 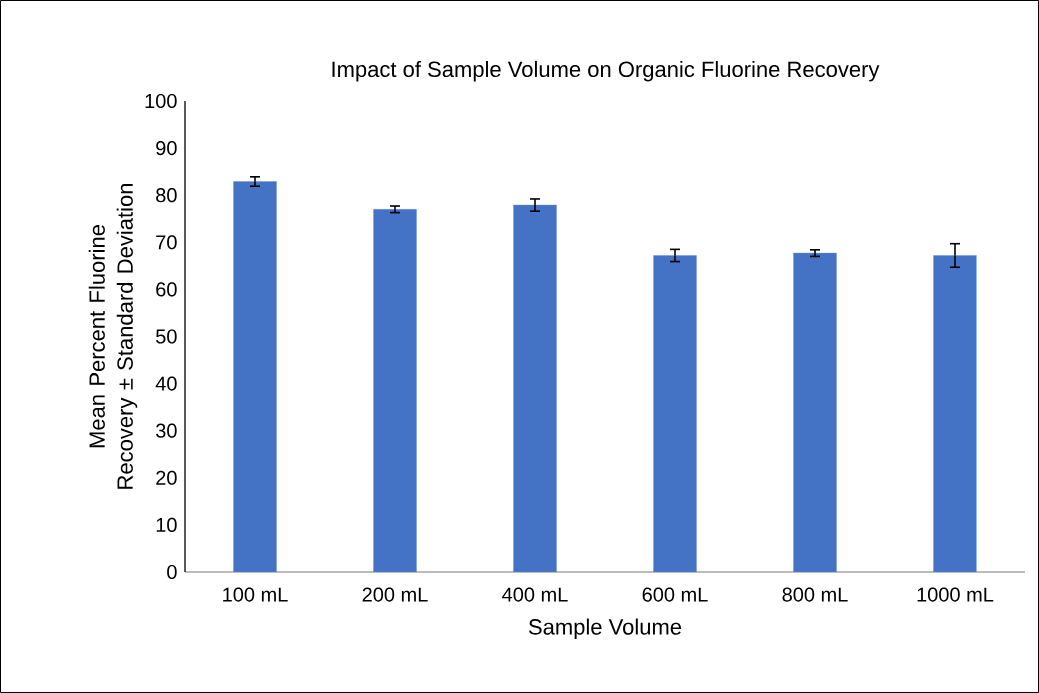 I want to click on x-tick-label: 800 mL, so click(x=815, y=594).